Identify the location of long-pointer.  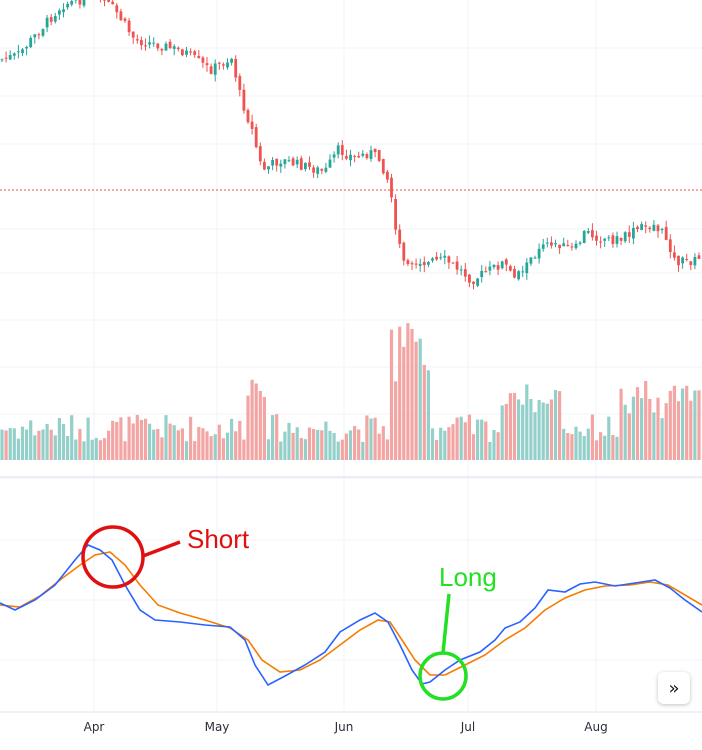
(446, 623).